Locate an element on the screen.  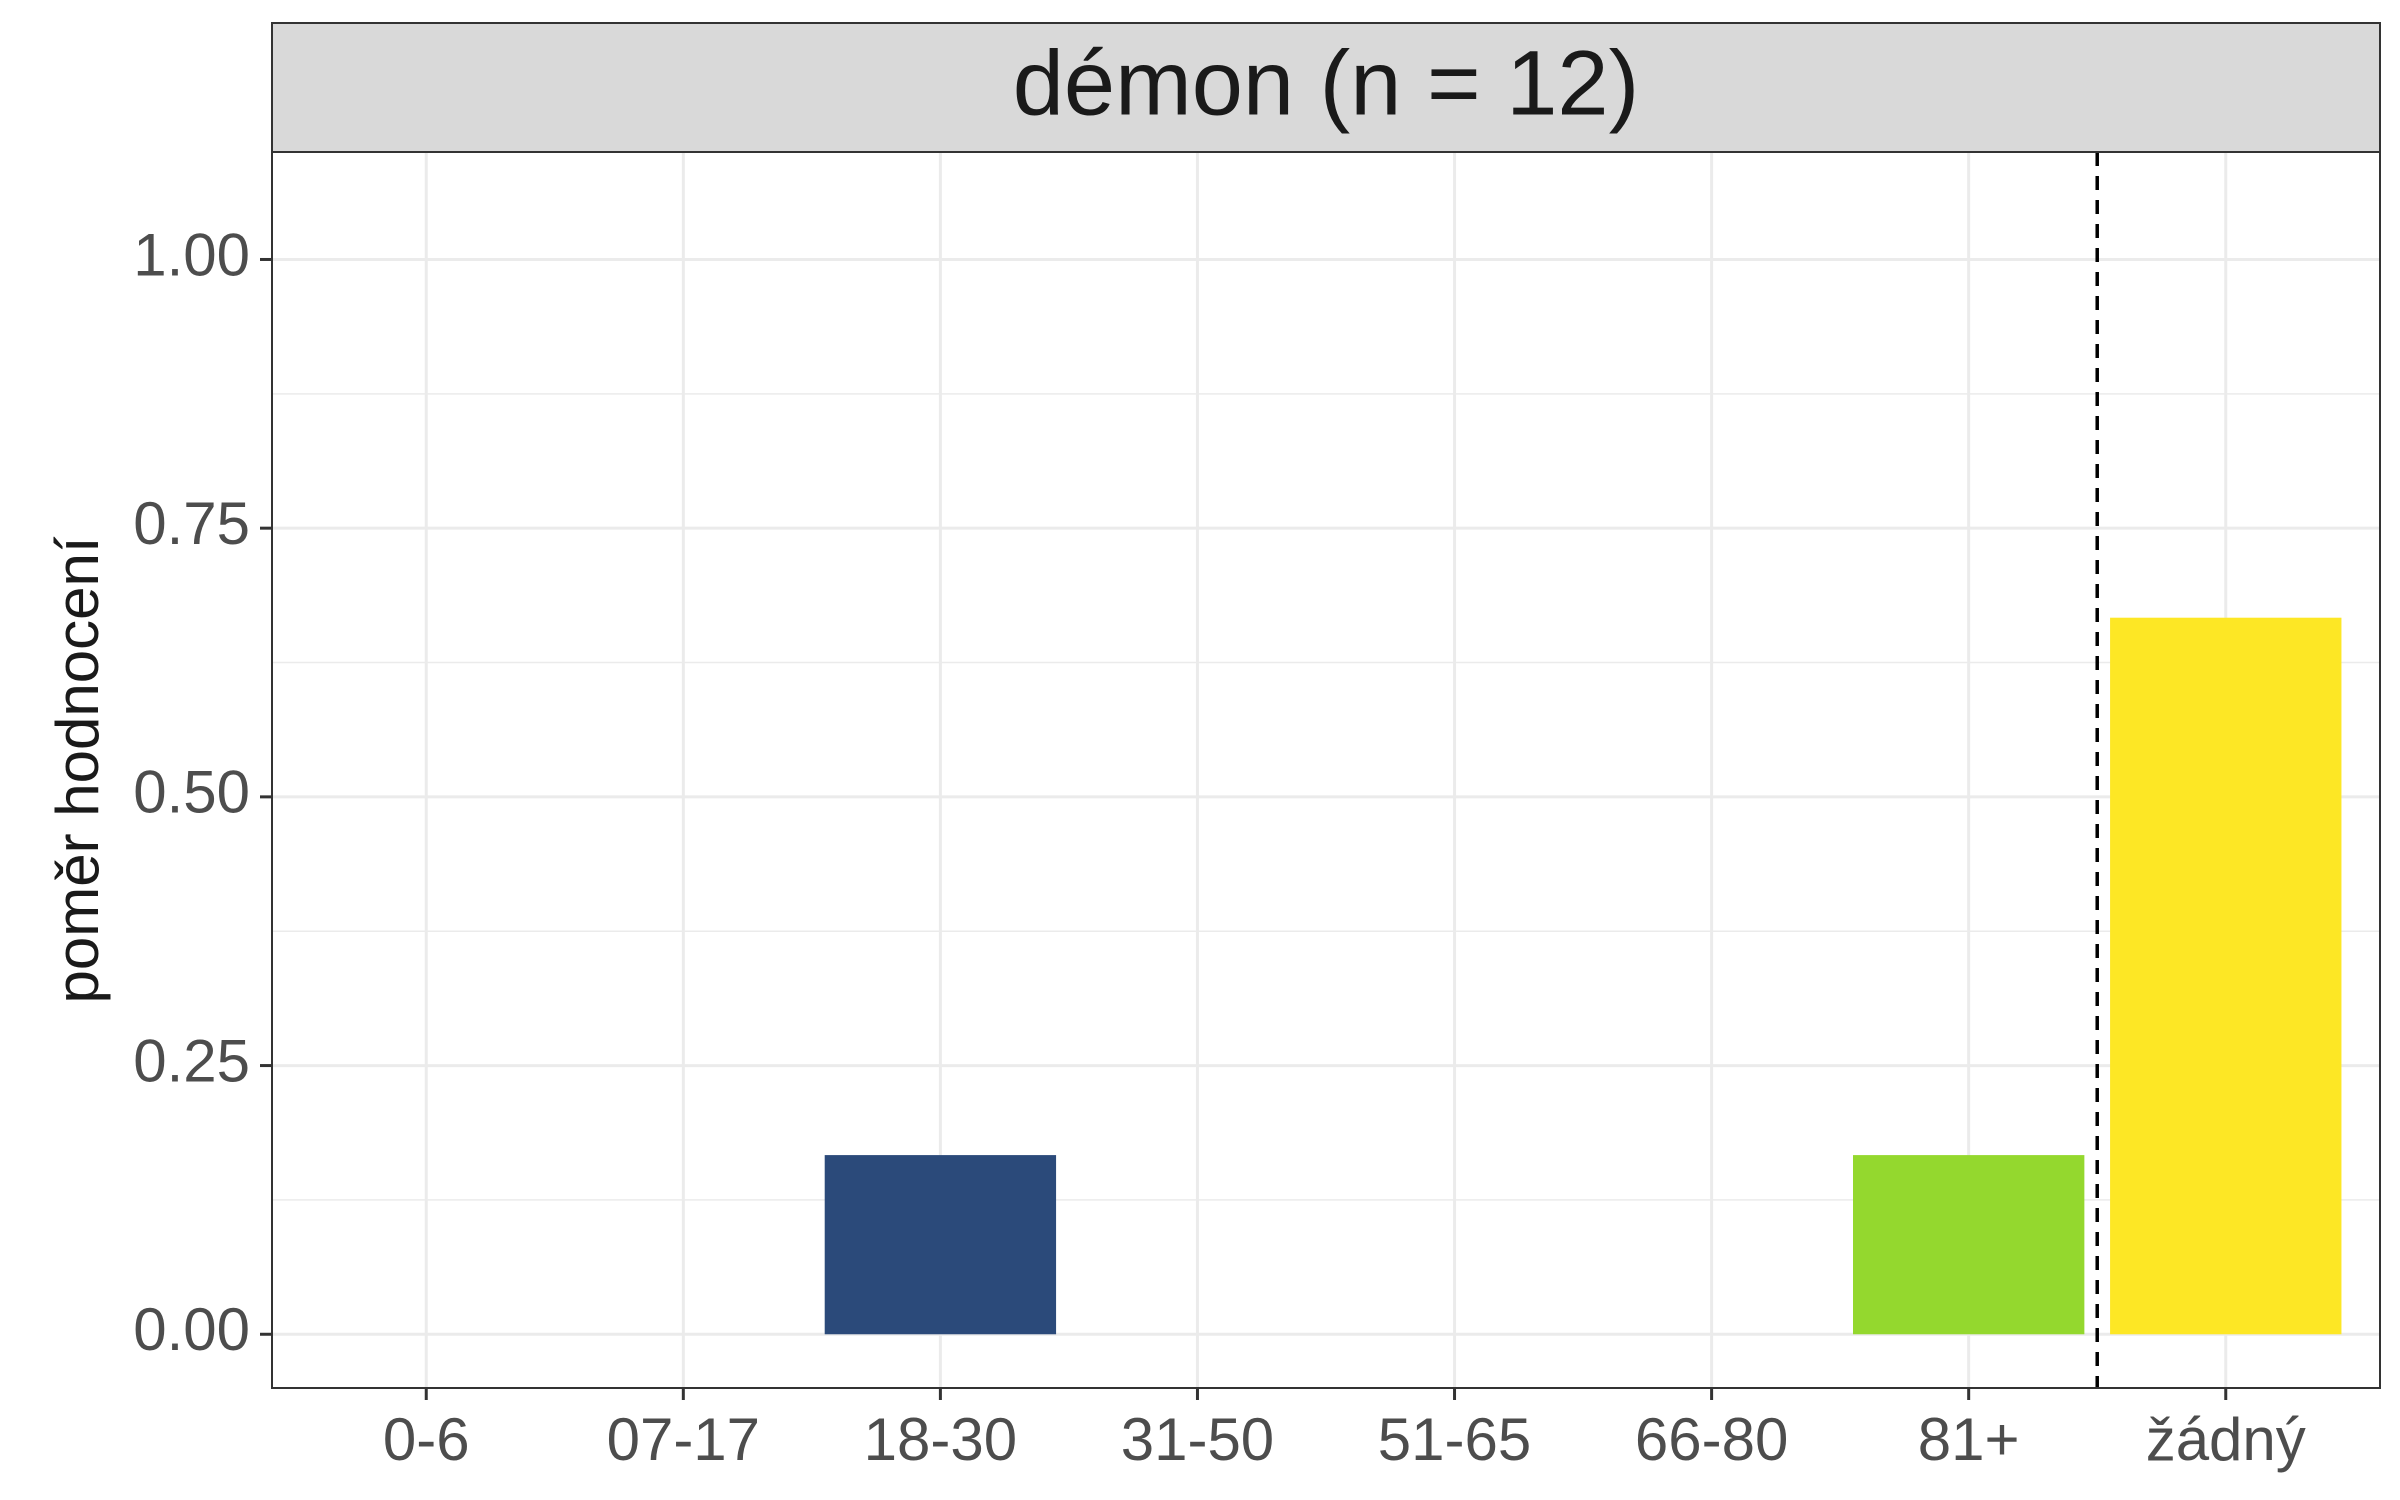
y-tick-label: 0.25 is located at coordinates (191, 1060).